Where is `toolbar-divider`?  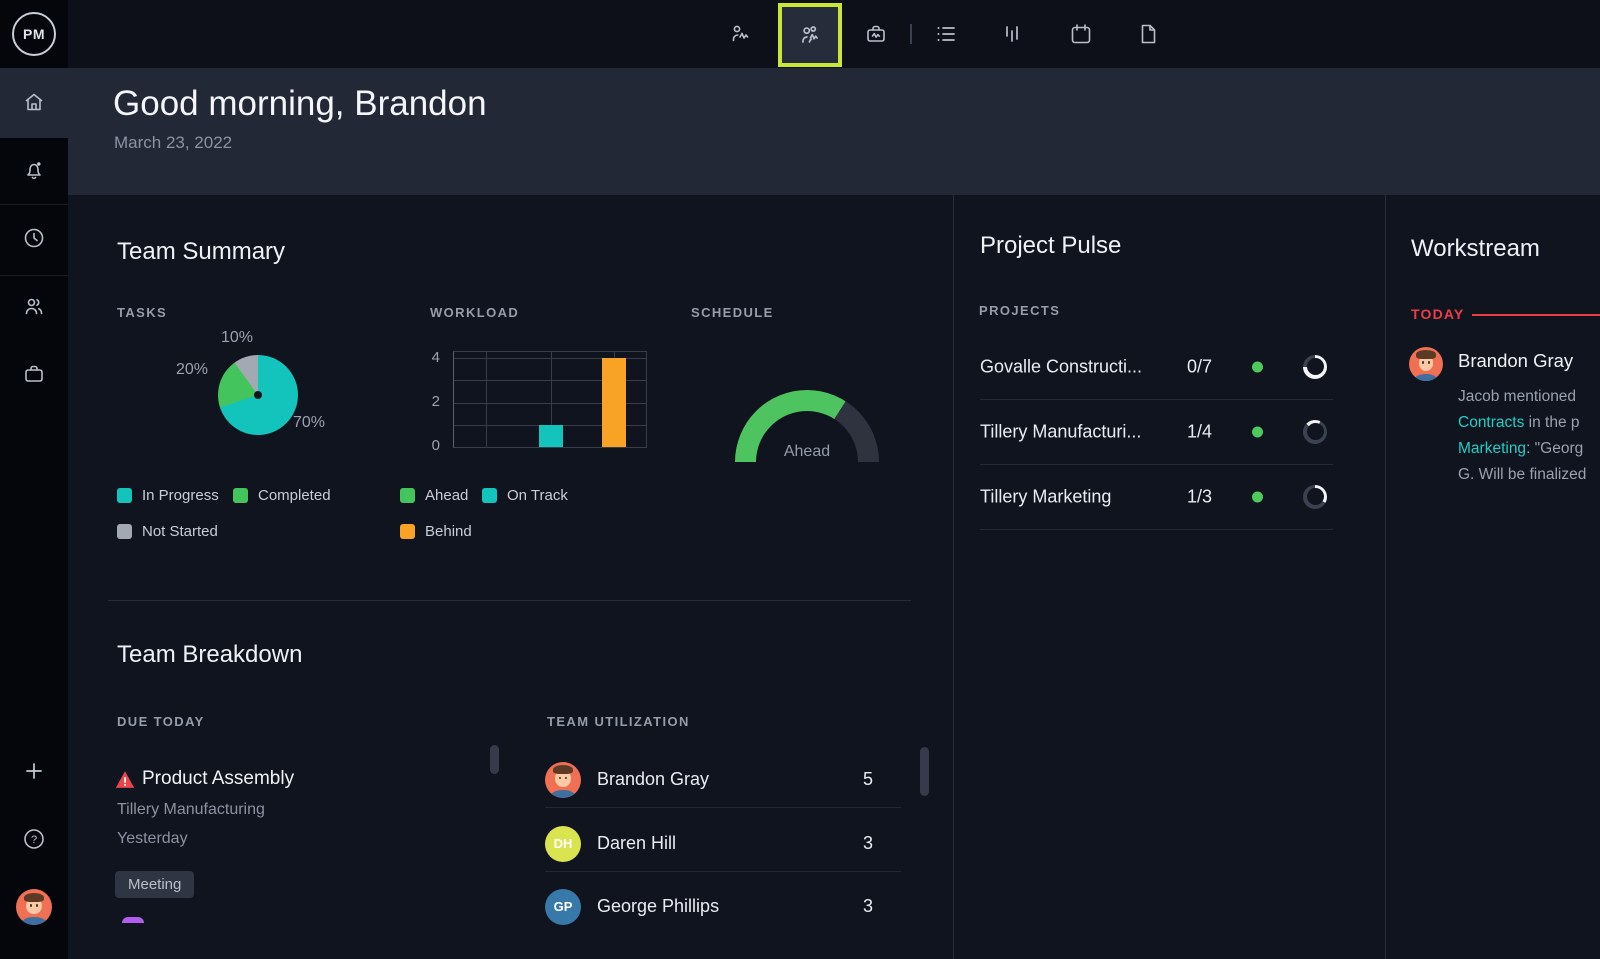
toolbar-divider is located at coordinates (911, 34).